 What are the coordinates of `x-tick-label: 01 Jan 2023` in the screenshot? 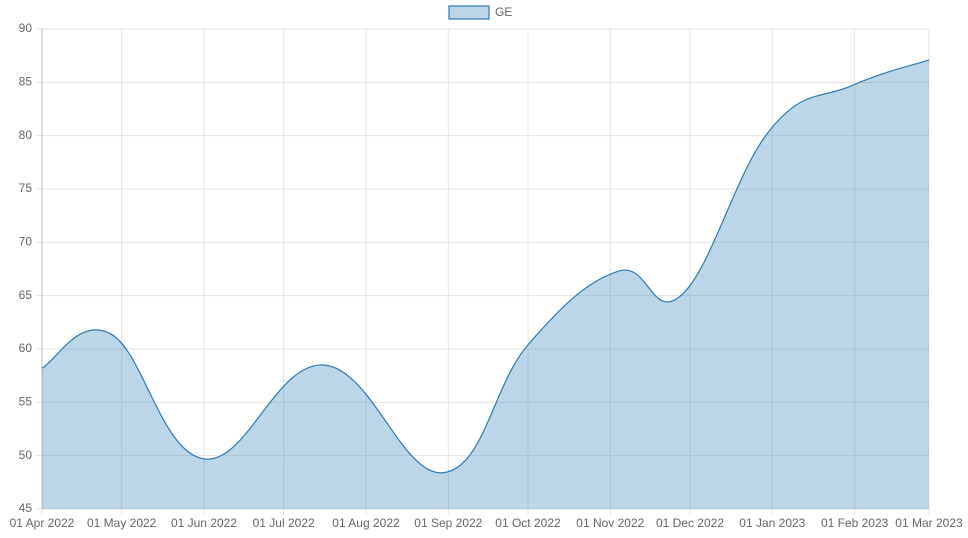 It's located at (772, 523).